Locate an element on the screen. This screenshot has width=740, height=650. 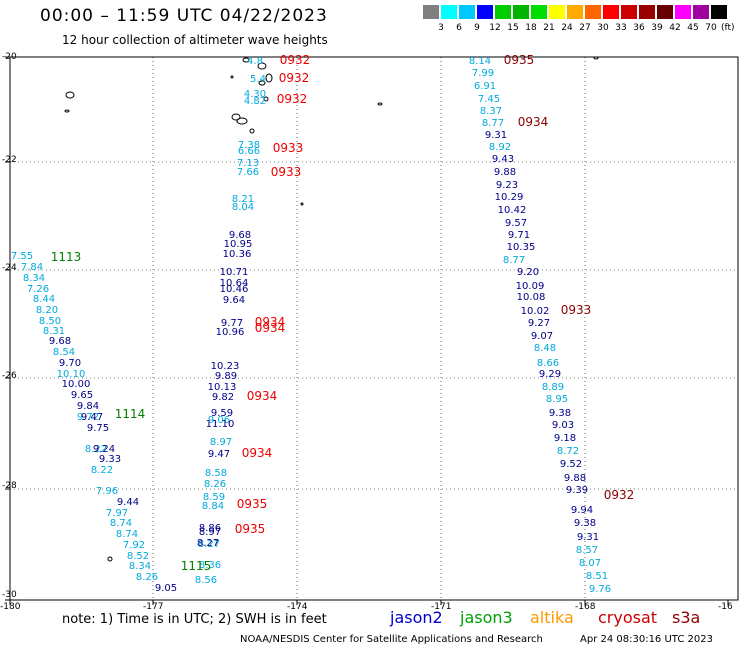
wave-height-label: 11.10 is located at coordinates (220, 424).